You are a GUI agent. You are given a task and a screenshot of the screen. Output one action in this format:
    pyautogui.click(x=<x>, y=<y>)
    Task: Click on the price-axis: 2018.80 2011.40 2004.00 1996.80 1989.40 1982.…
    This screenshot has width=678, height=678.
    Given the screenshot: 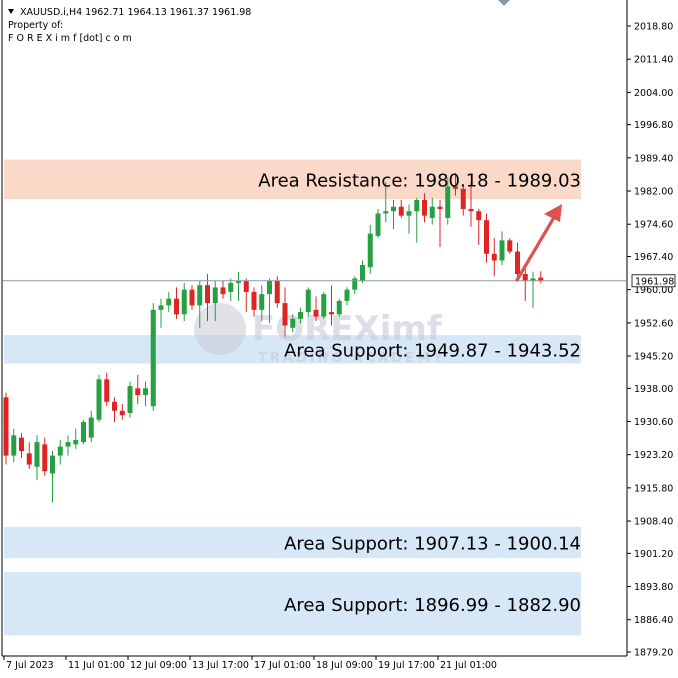 What is the action you would take?
    pyautogui.click(x=651, y=340)
    